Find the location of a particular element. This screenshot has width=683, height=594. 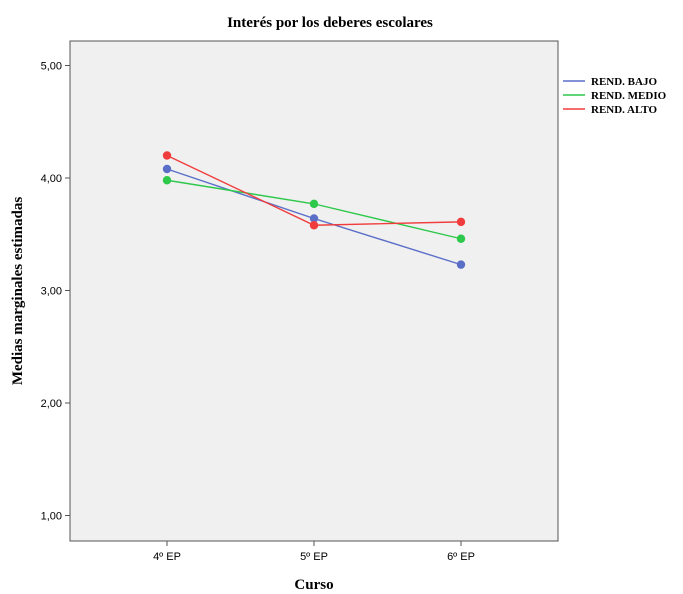

y-axis: 1,00 2,00 3,00 4,00 5,00 is located at coordinates (55, 292).